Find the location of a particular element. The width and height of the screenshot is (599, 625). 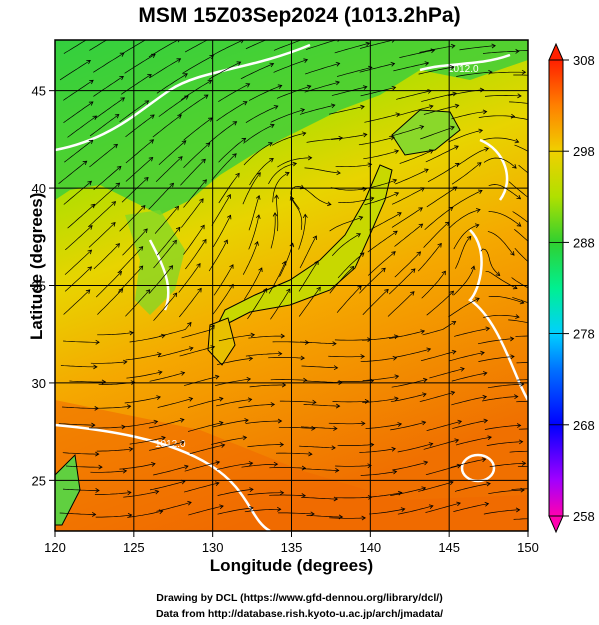

x-tick-label: 130 is located at coordinates (213, 547).